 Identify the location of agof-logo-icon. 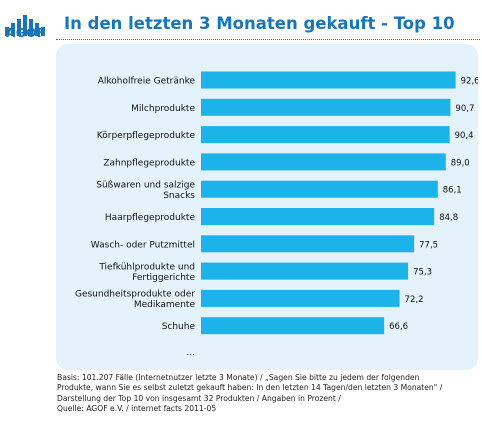
(25, 25).